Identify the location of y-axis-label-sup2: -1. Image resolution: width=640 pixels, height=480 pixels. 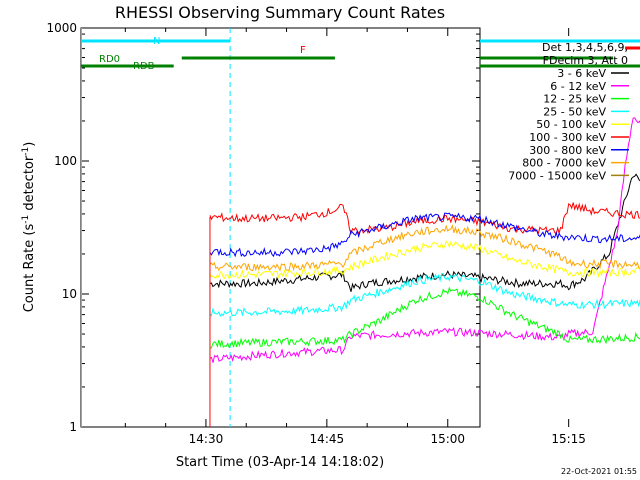
(26, 151).